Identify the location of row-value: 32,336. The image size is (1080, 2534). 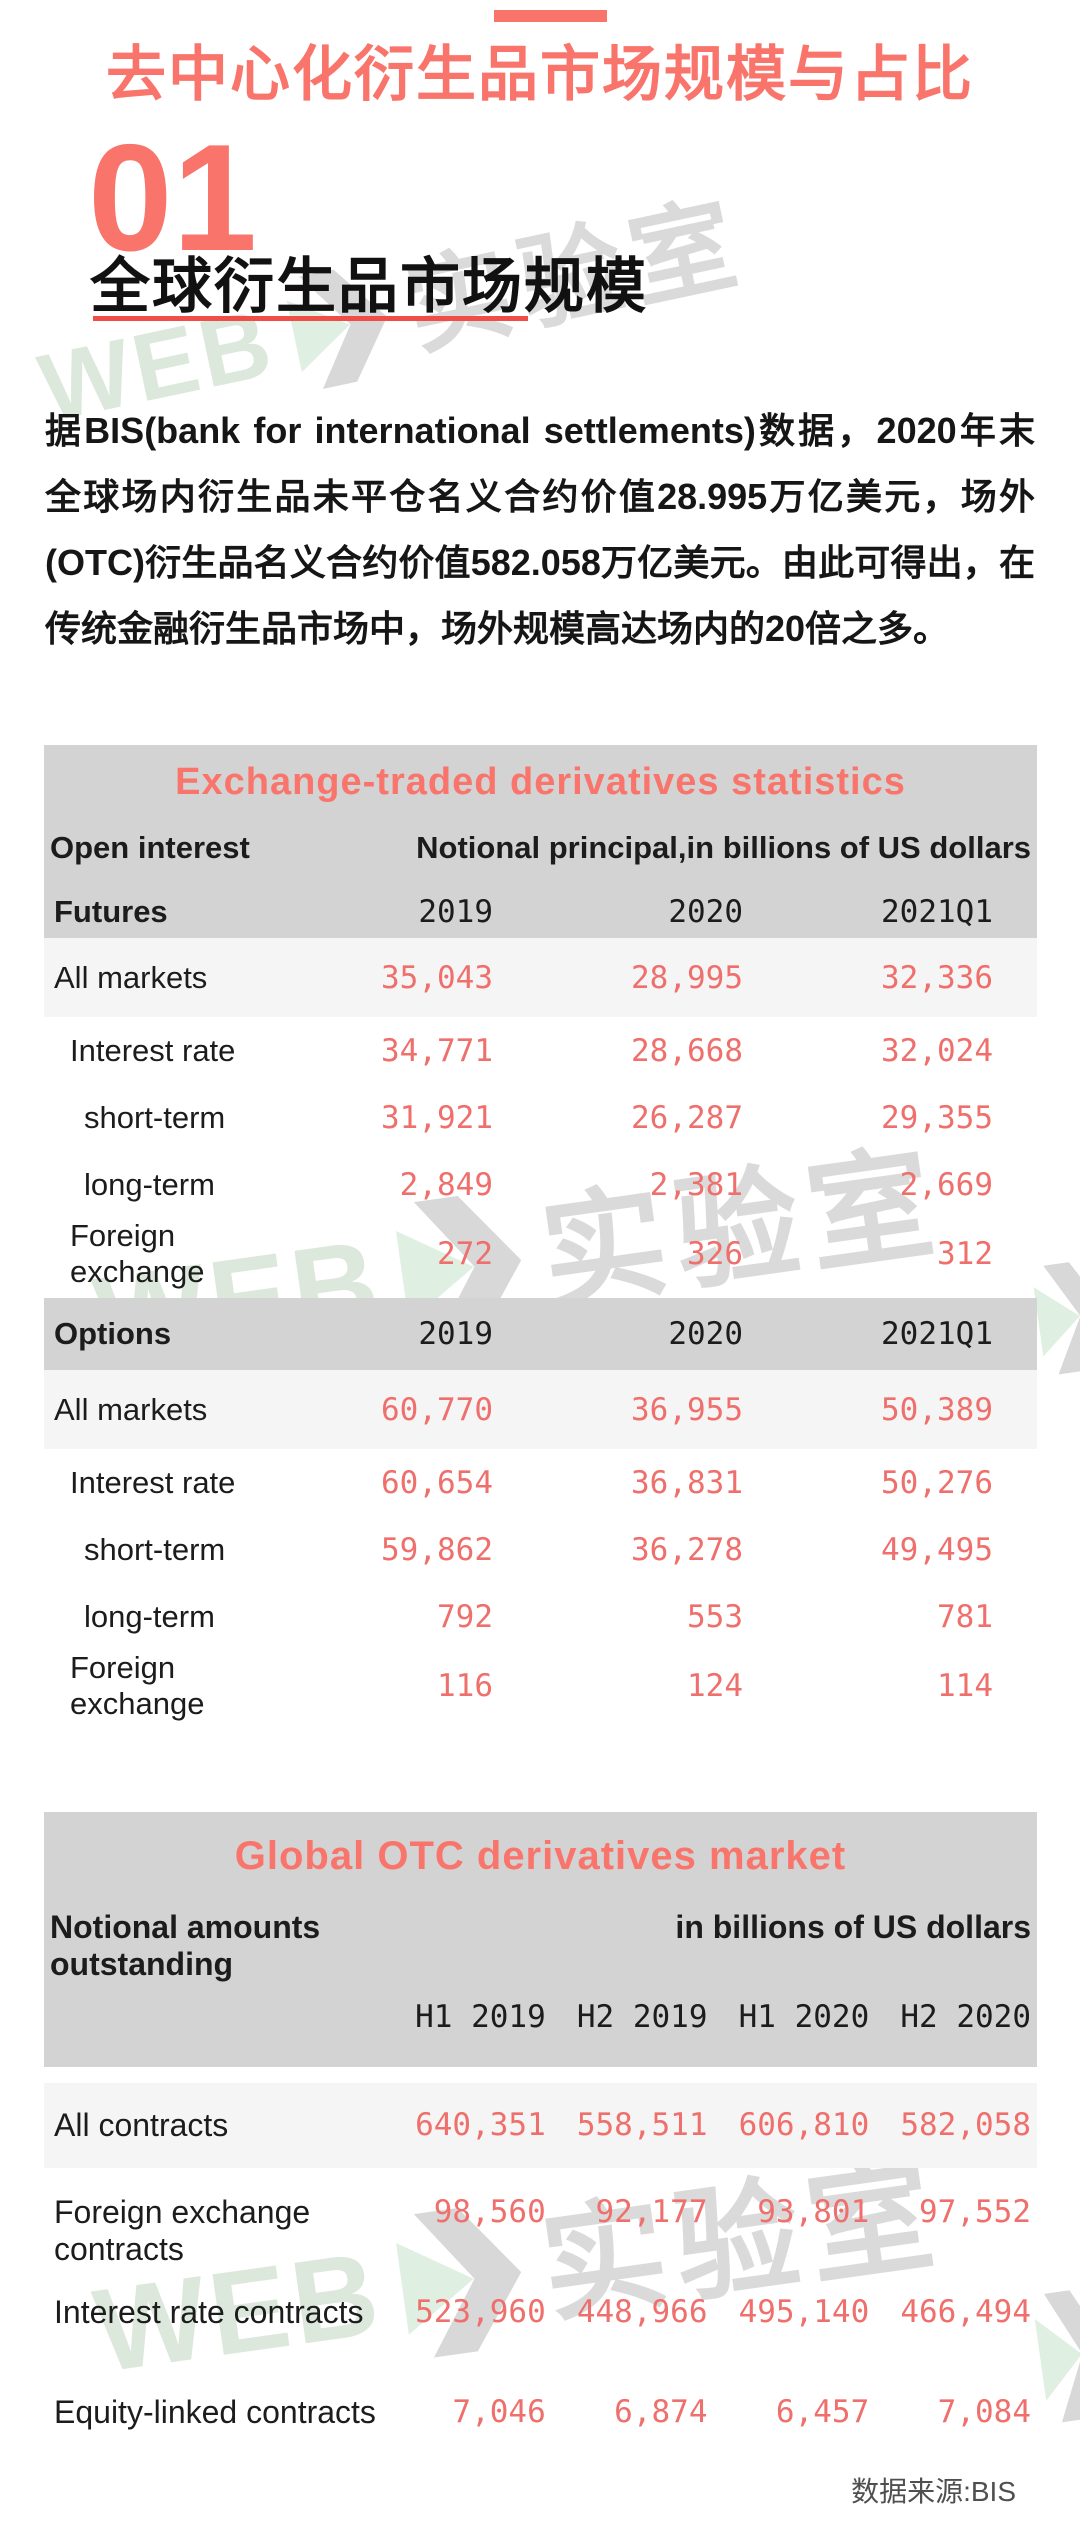
(937, 977).